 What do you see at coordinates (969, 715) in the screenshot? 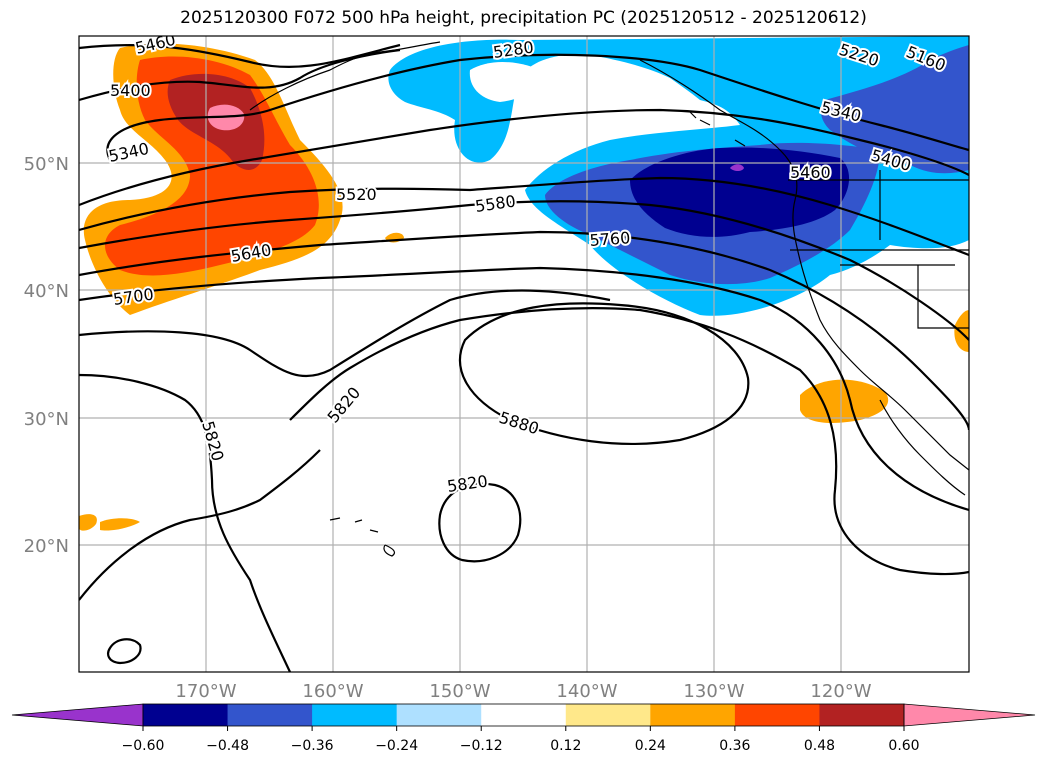
I see `colorbar-extend-max` at bounding box center [969, 715].